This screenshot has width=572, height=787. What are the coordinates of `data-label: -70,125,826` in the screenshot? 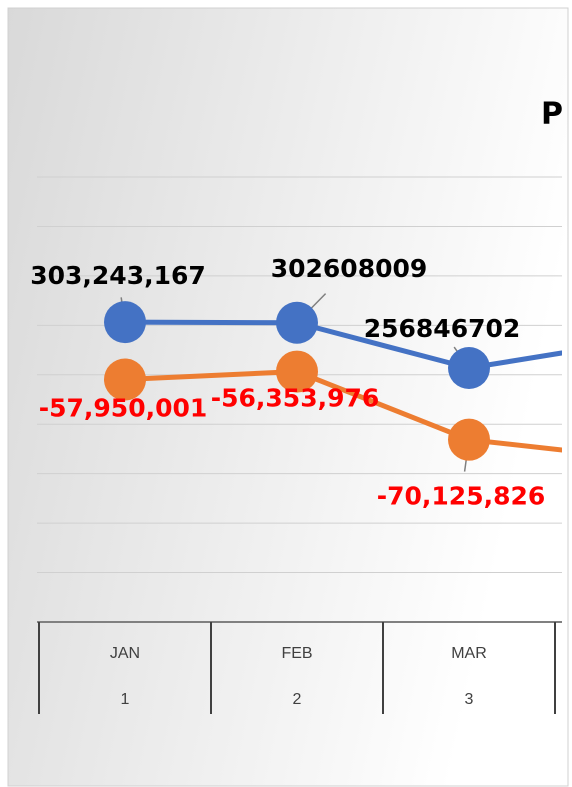 It's located at (461, 496).